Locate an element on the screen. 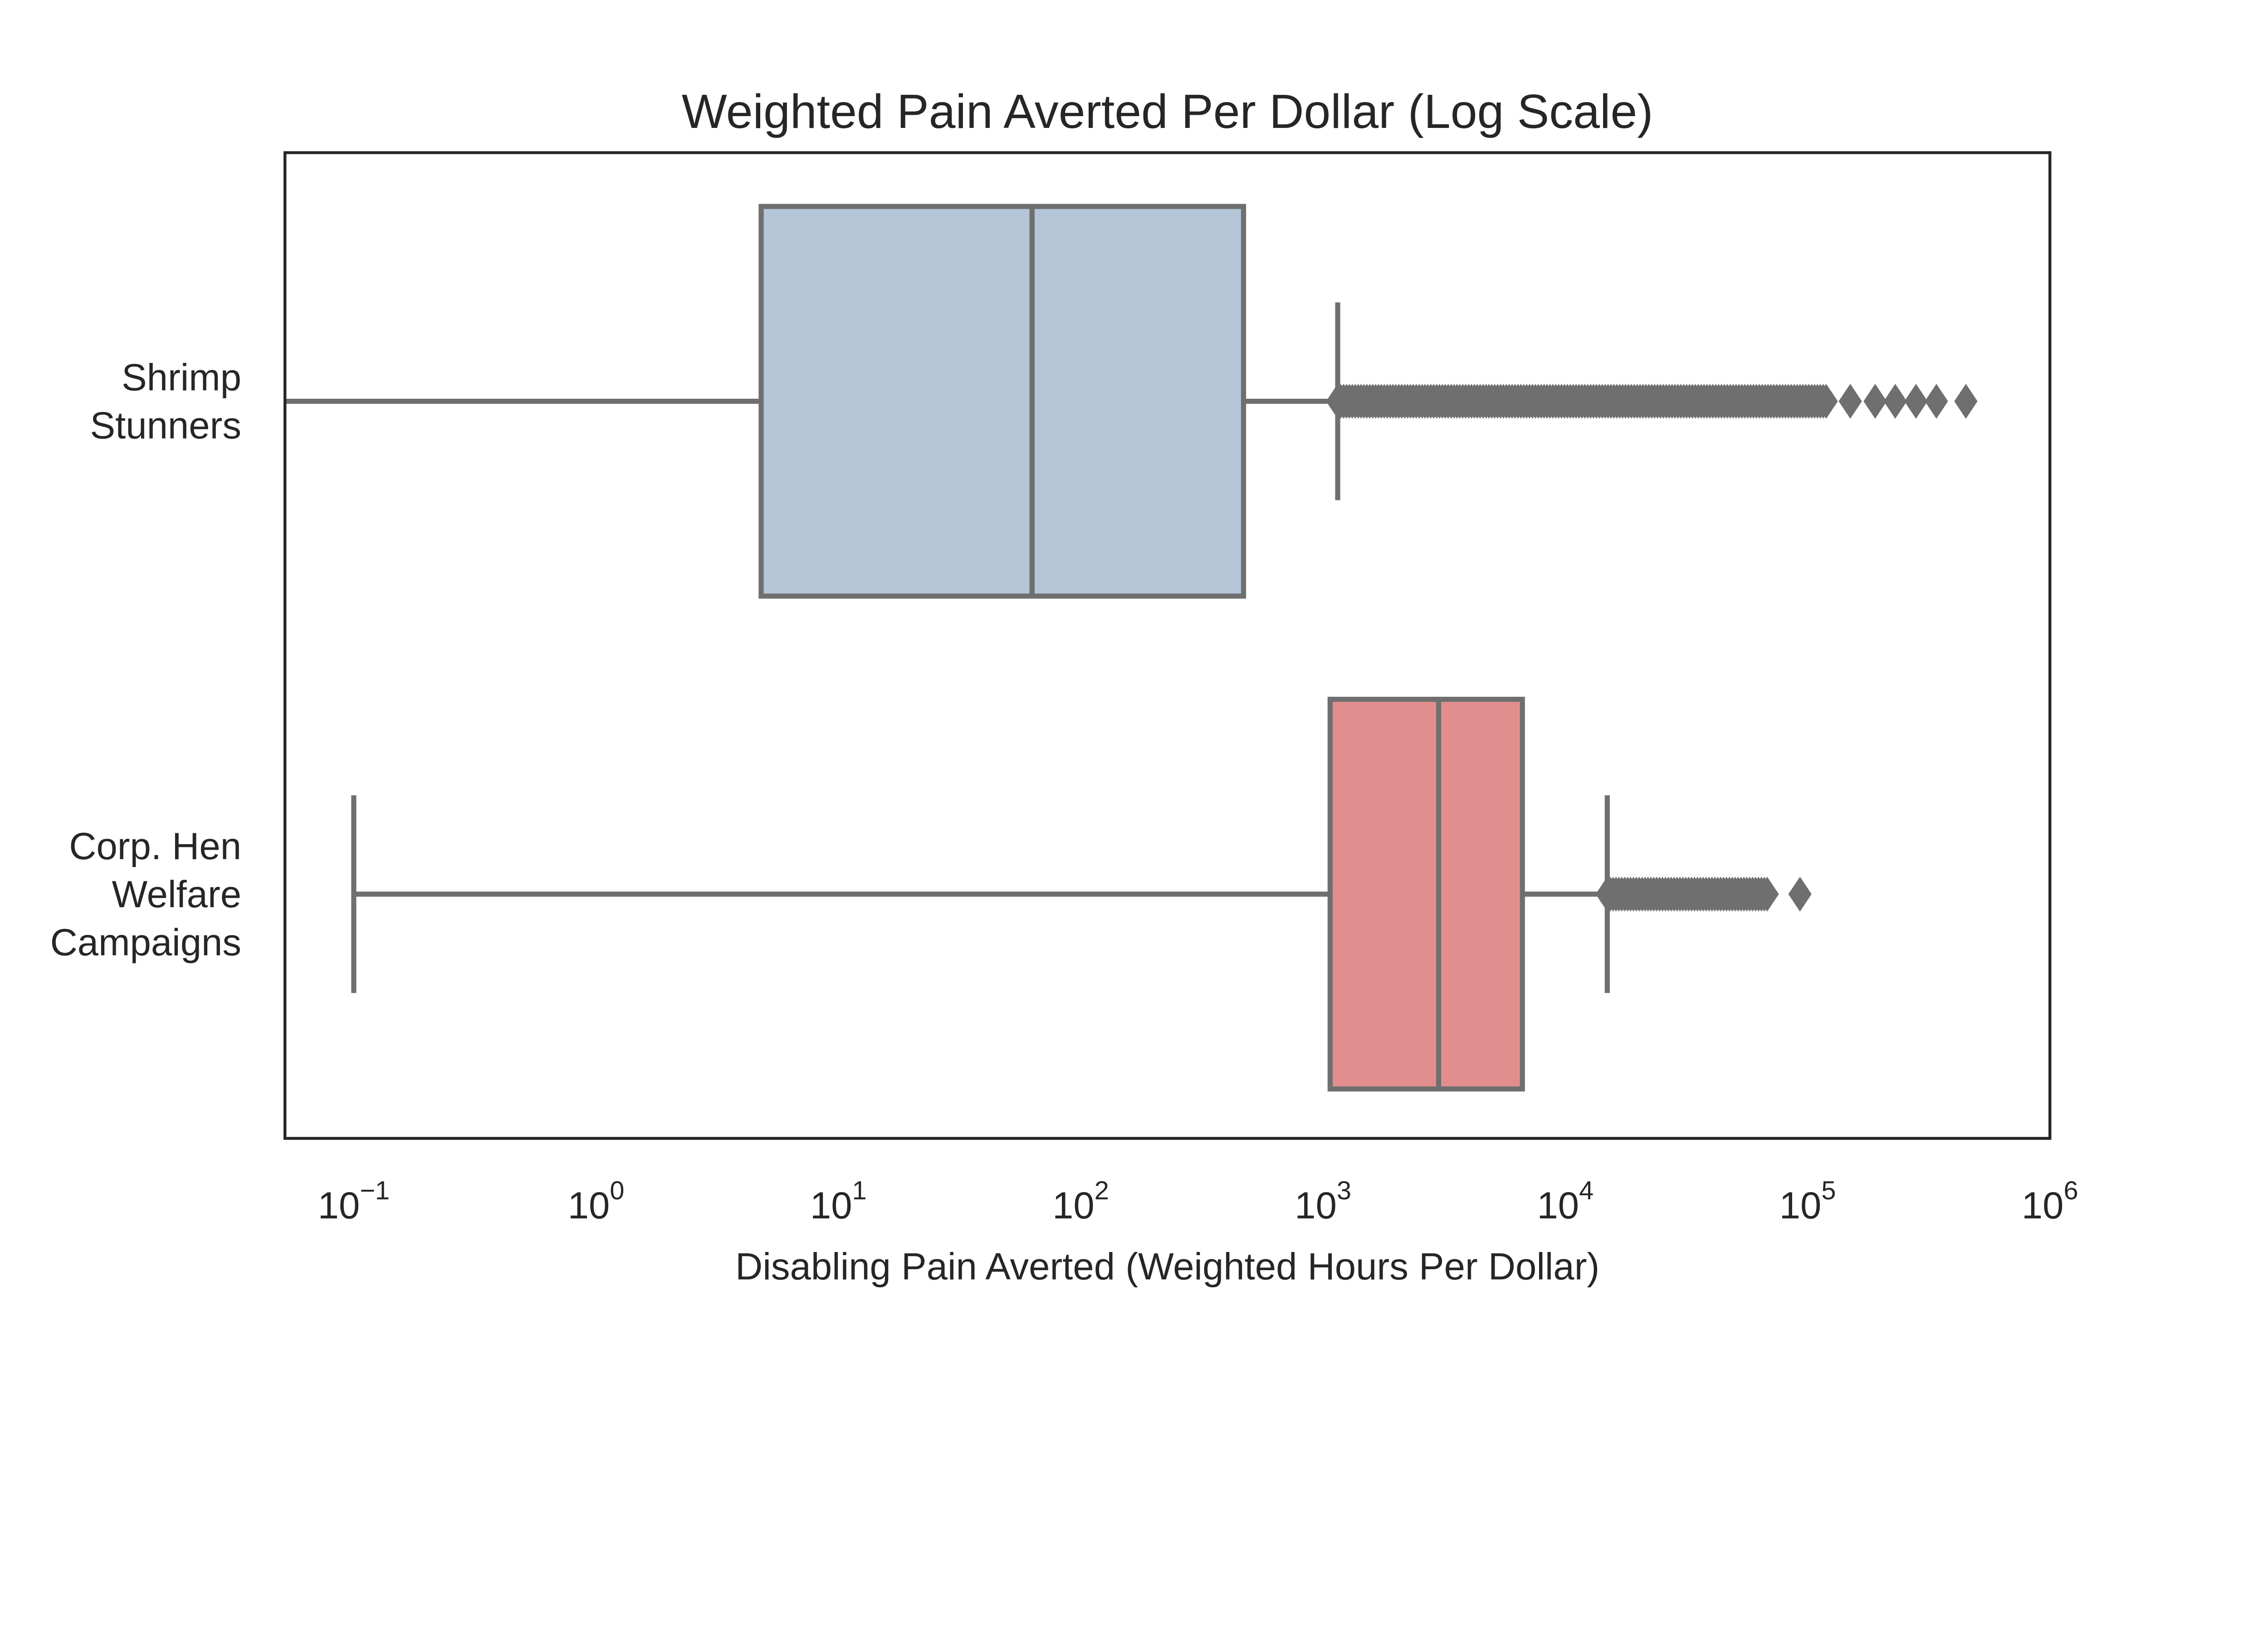 This screenshot has height=1633, width=2268. tick-exponent: 0 is located at coordinates (617, 1190).